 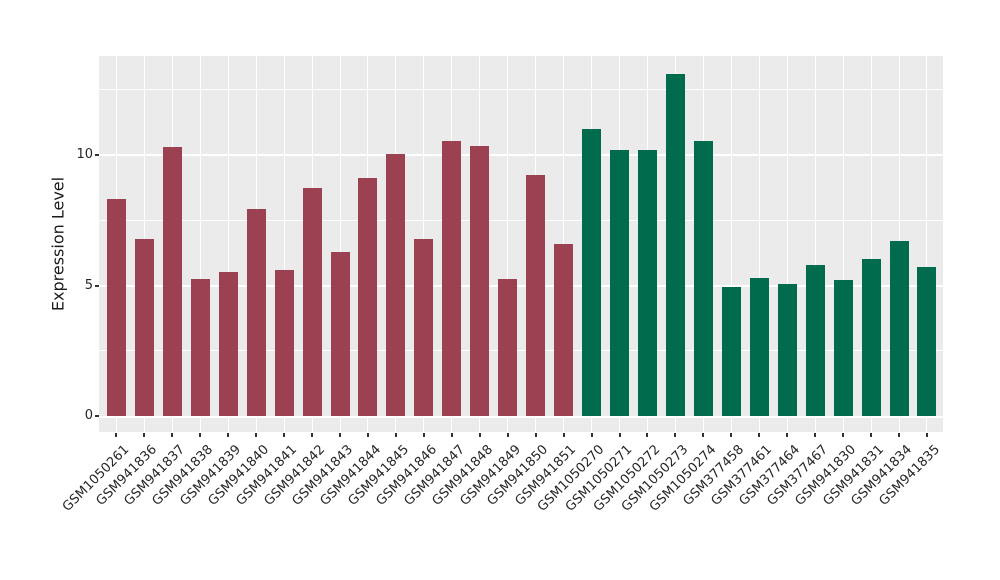 What do you see at coordinates (84, 154) in the screenshot?
I see `y-axis-tick-label: 10` at bounding box center [84, 154].